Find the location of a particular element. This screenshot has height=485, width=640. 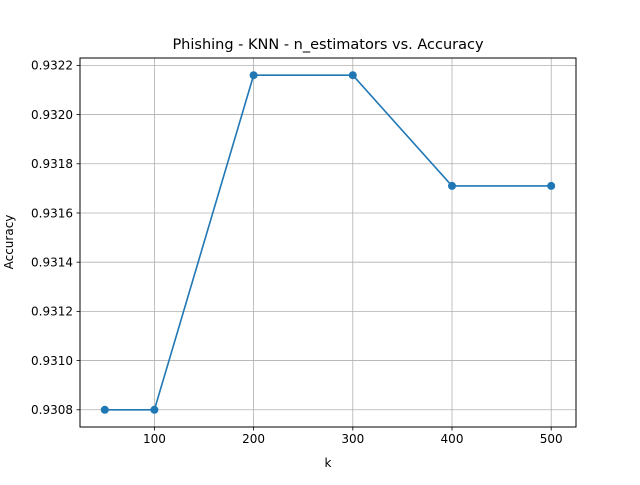

y-tick-label: 0.9322 is located at coordinates (52, 66).